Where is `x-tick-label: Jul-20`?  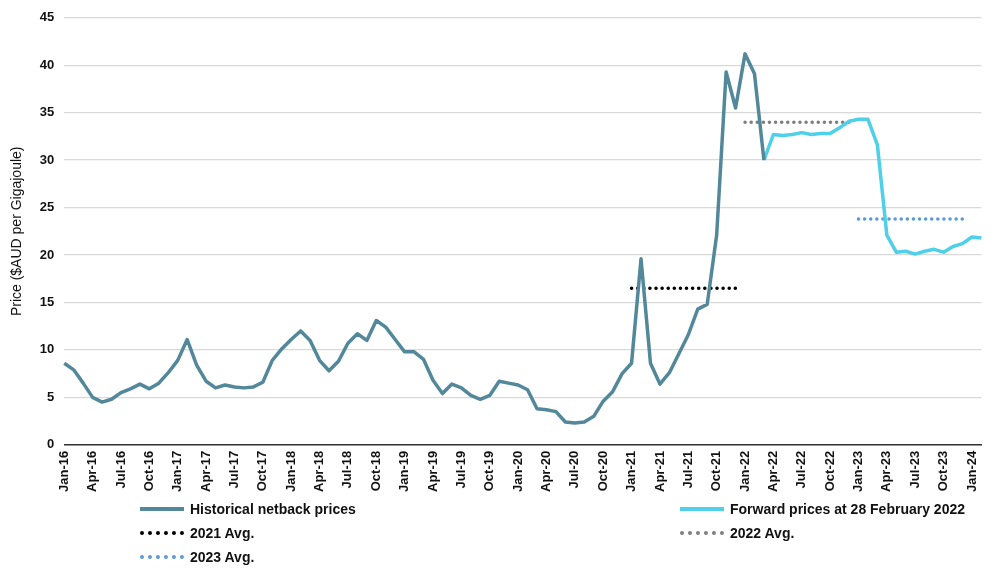 x-tick-label: Jul-20 is located at coordinates (574, 469).